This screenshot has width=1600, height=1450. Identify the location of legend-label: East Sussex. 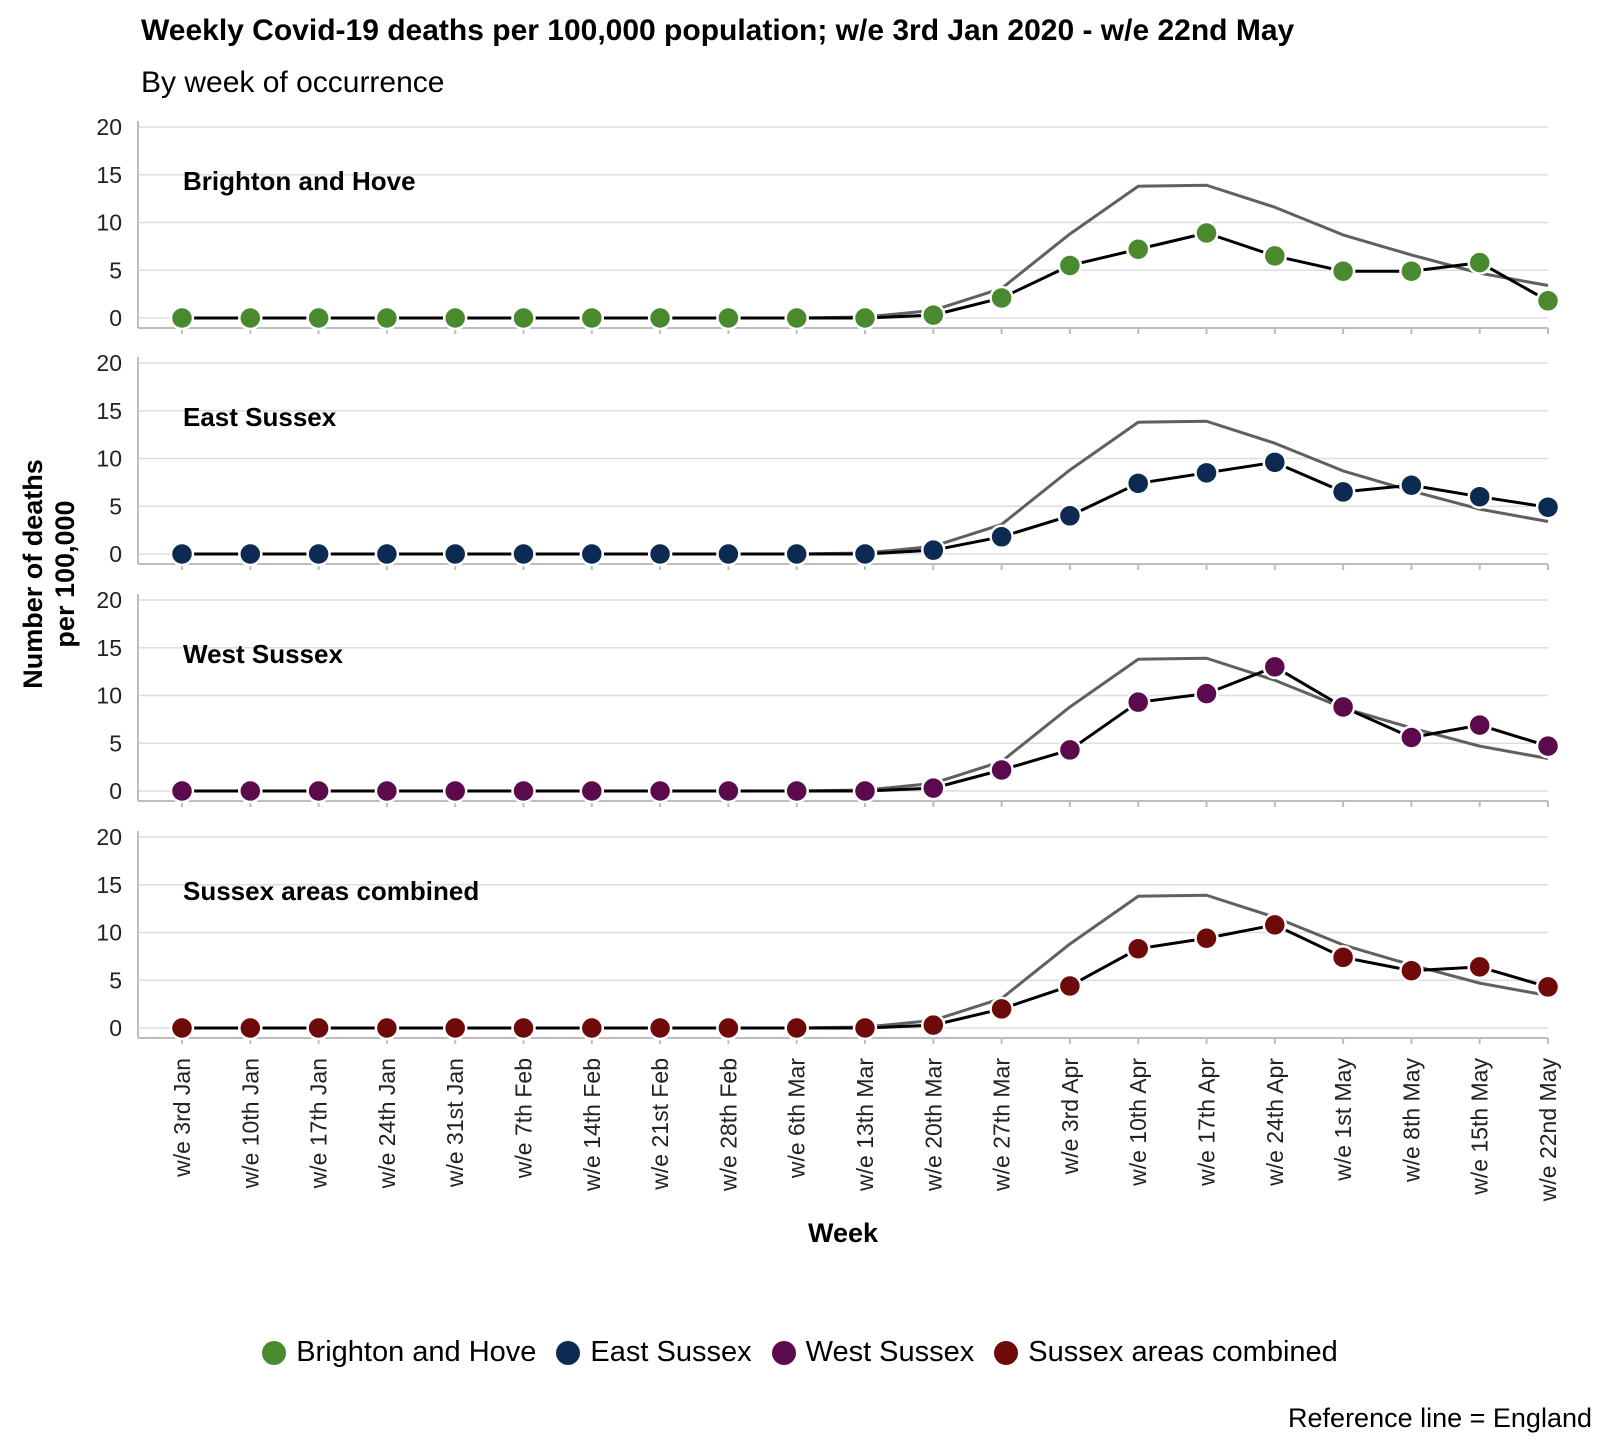
(671, 1352).